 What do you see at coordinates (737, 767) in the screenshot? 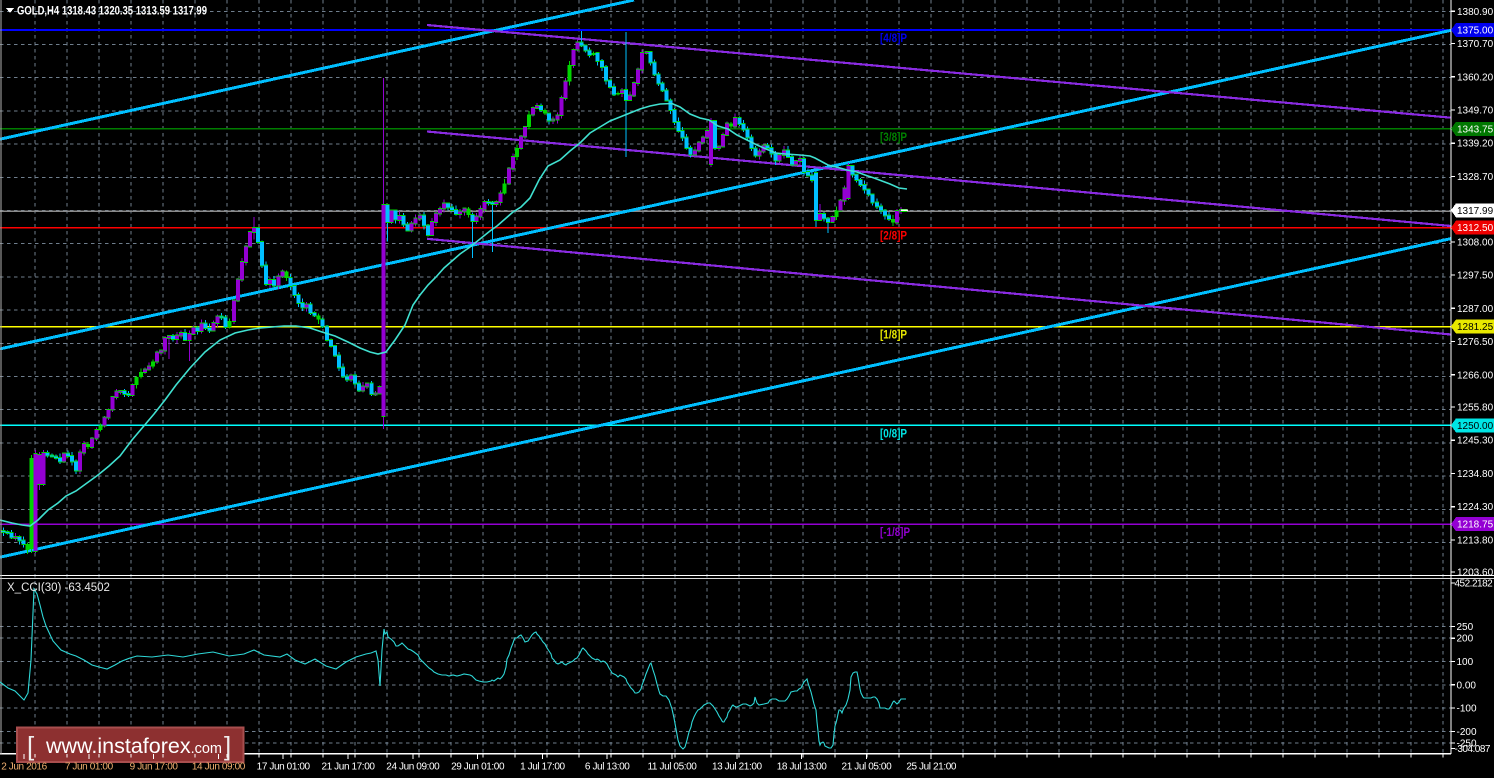
I see `svg-text: 13 Jul 21:00` at bounding box center [737, 767].